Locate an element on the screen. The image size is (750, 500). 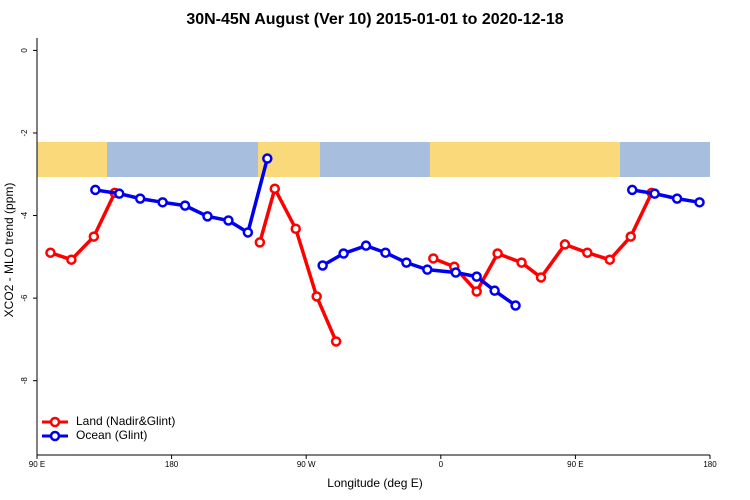
x-tick-label: 90 W is located at coordinates (306, 464).